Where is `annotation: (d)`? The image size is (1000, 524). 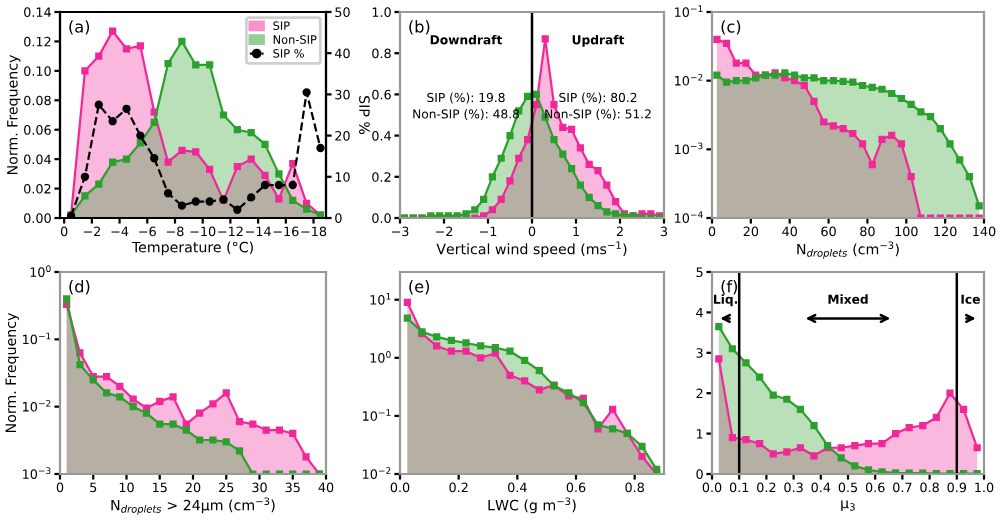
annotation: (d) is located at coordinates (79, 287).